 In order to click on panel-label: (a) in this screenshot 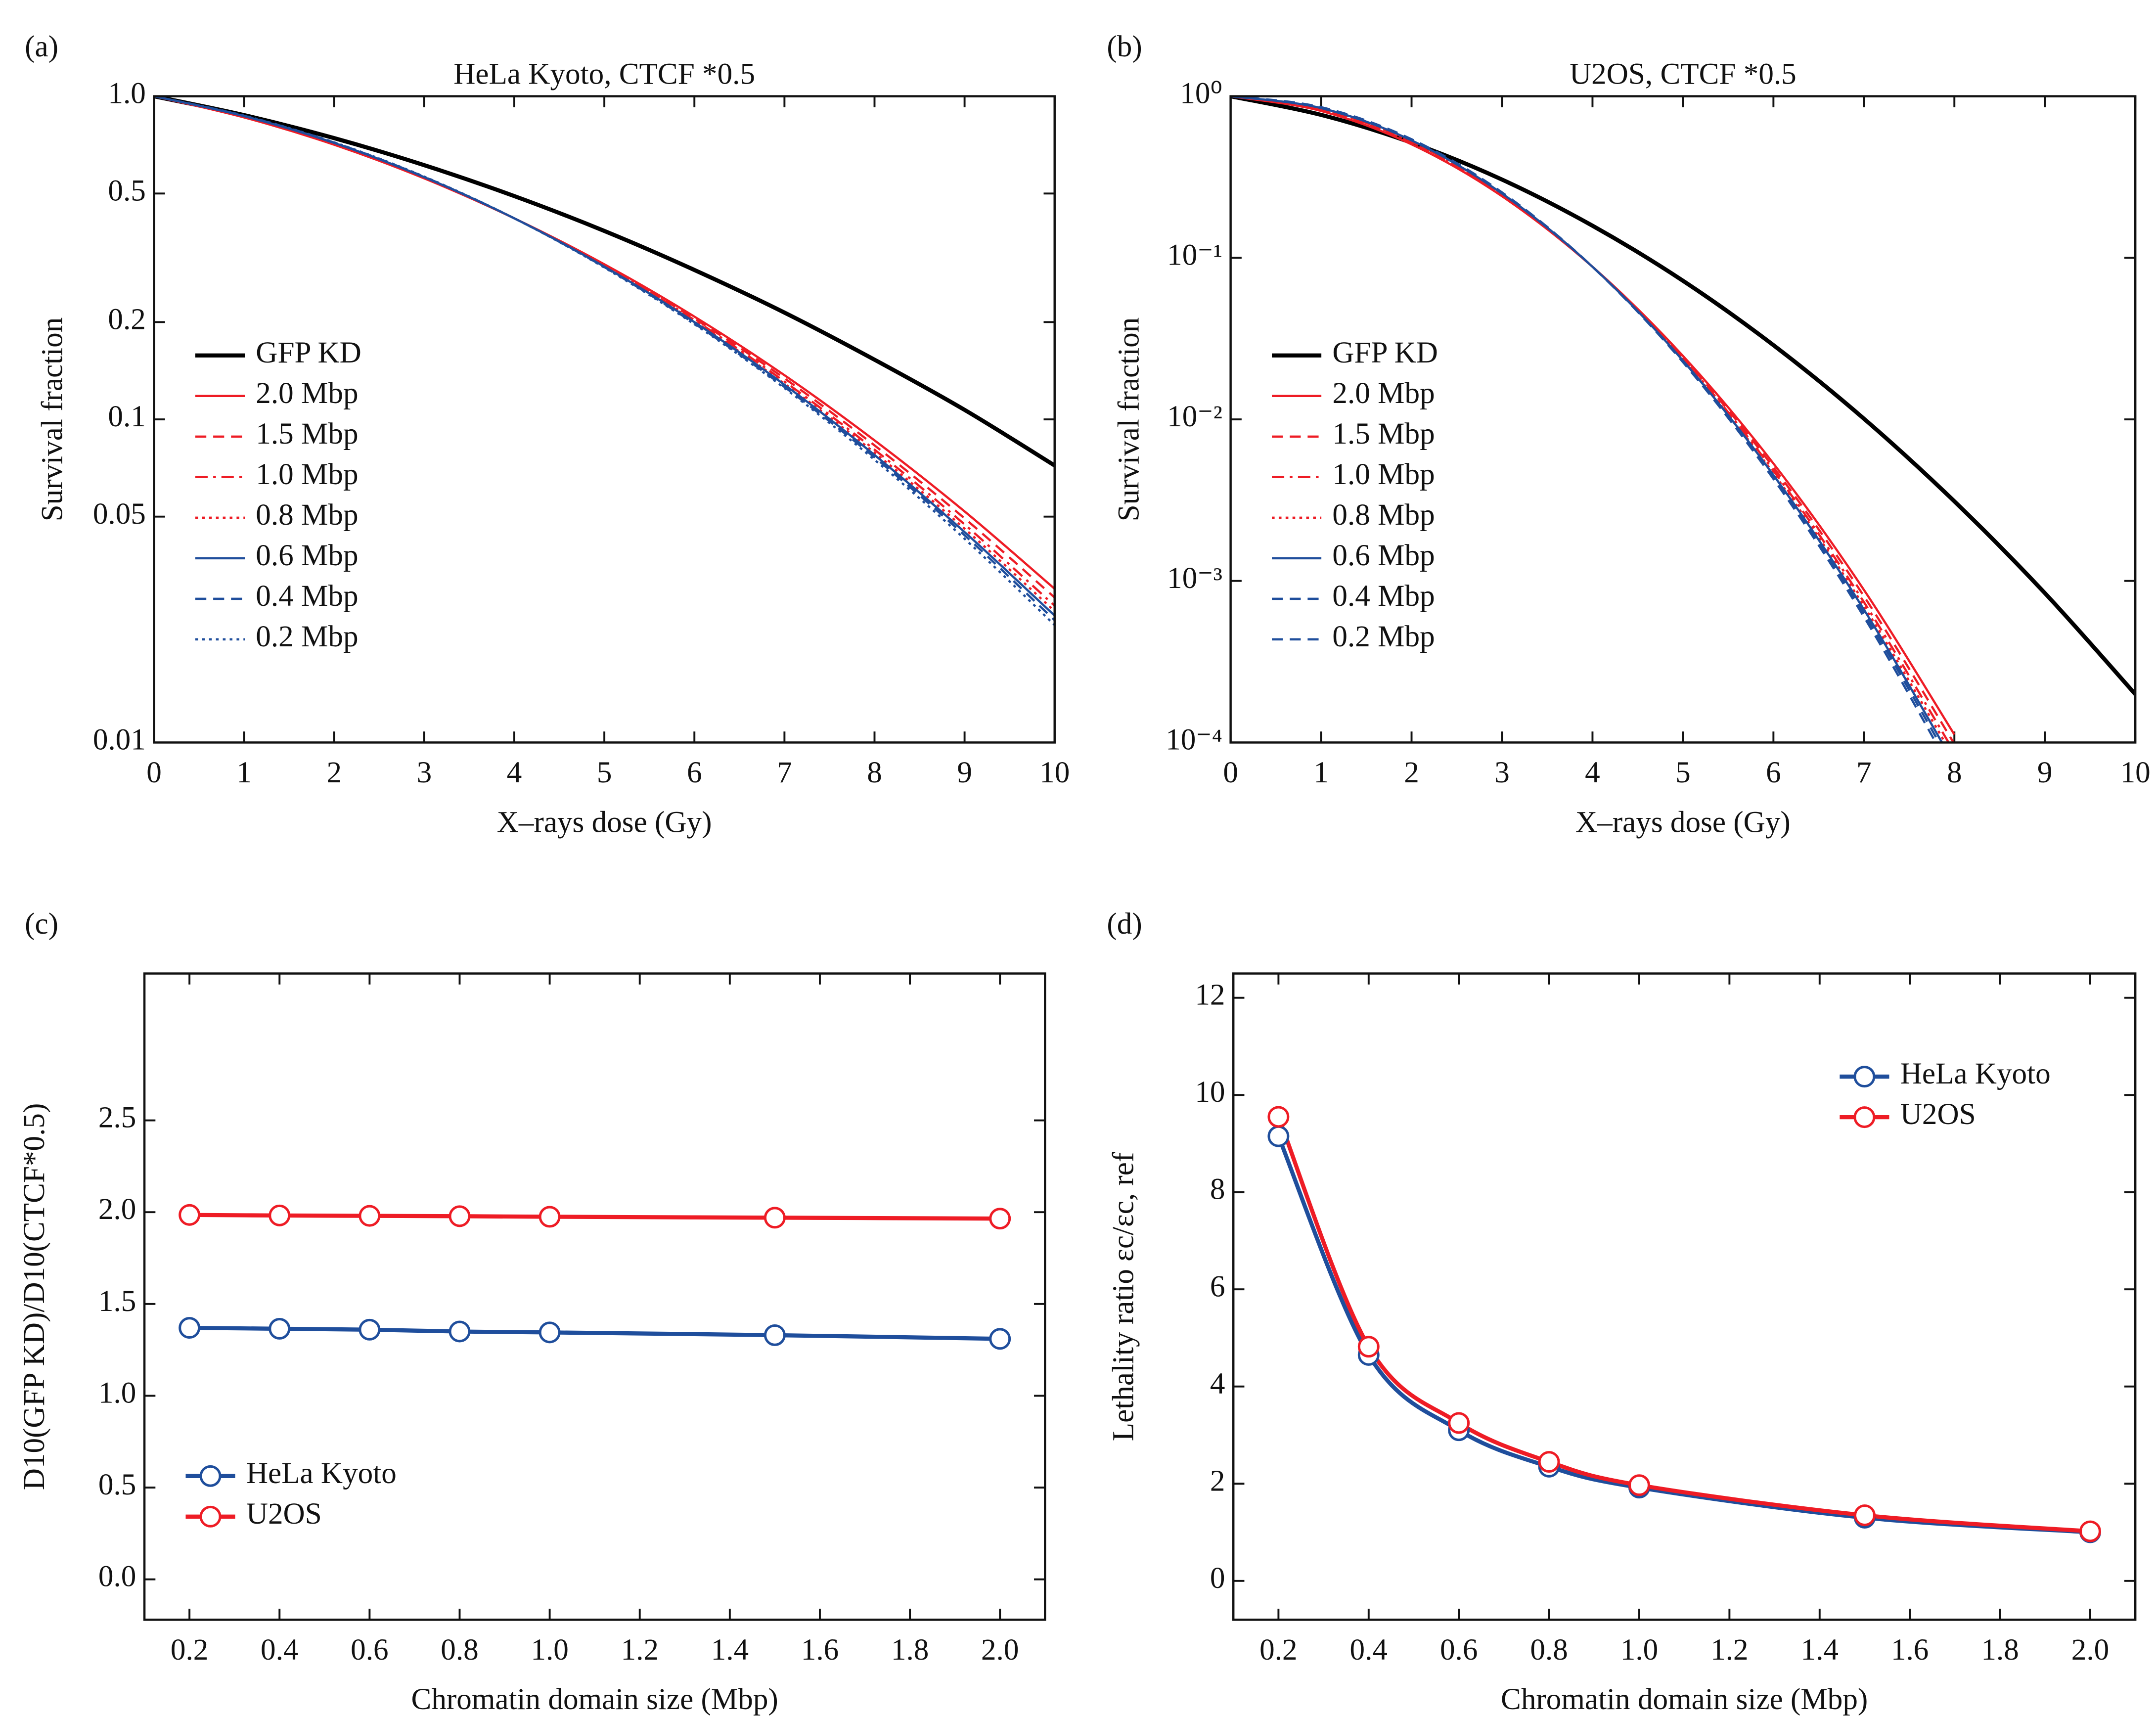, I will do `click(41, 46)`.